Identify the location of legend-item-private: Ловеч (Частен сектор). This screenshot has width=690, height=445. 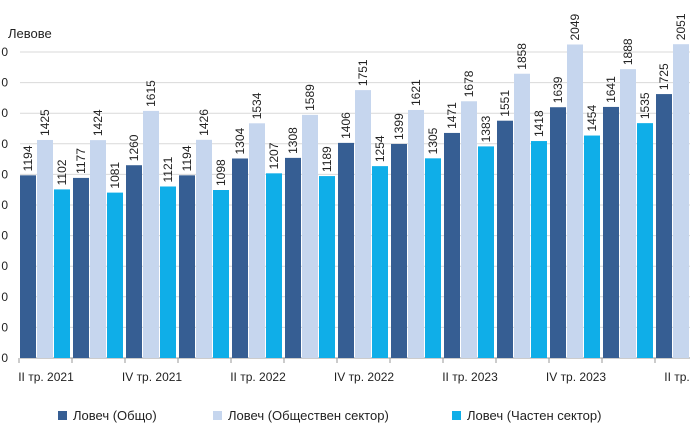
(526, 415).